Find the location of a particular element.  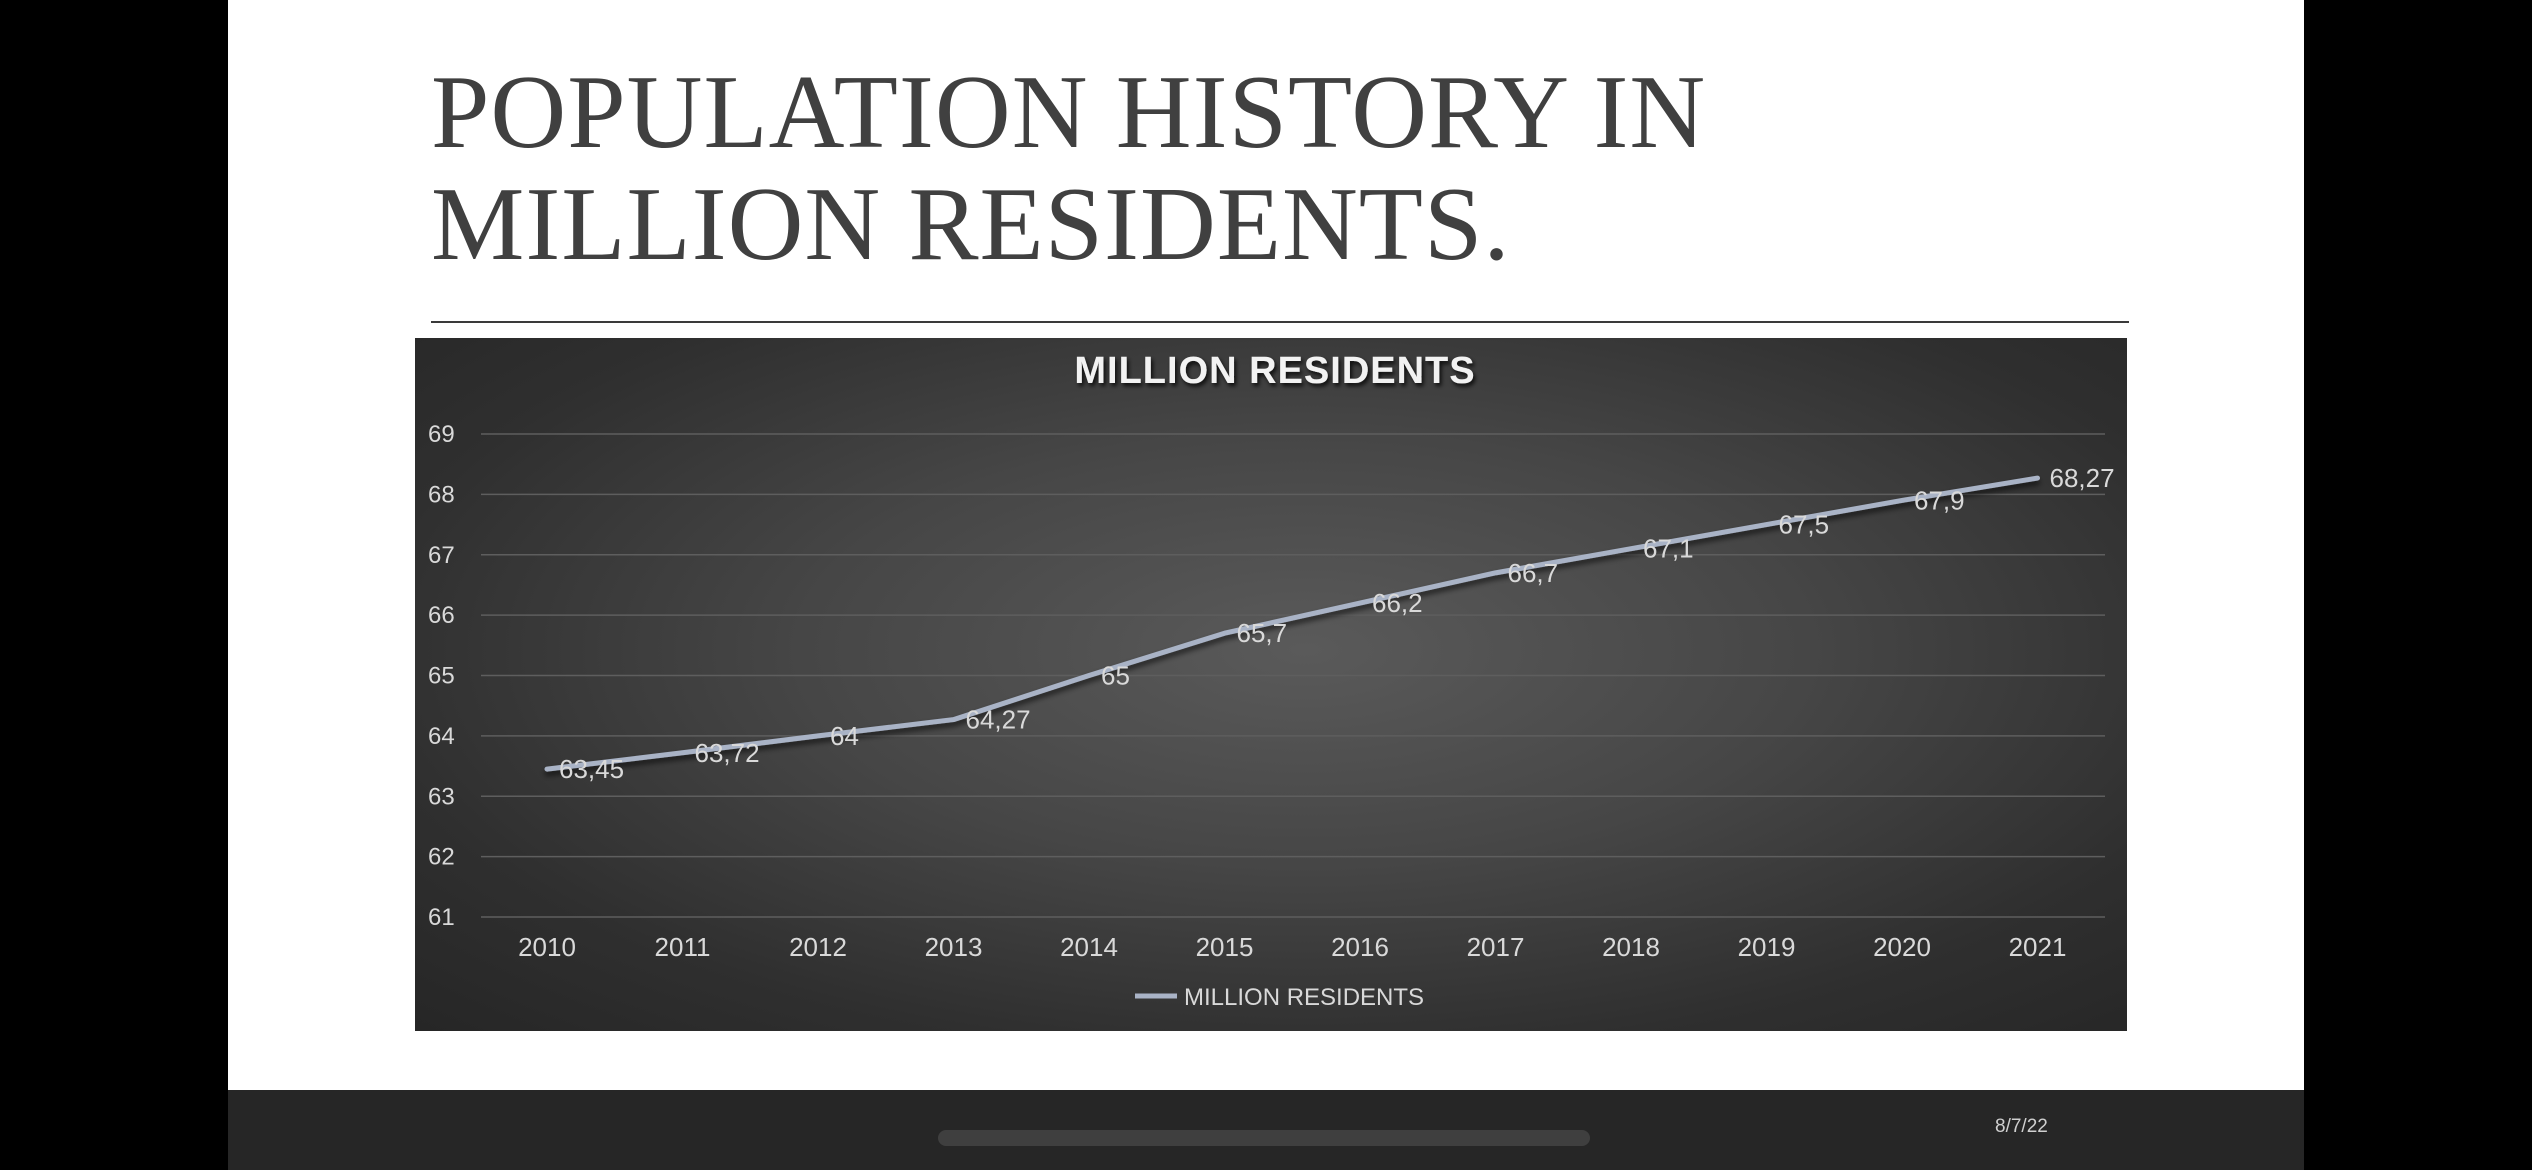

bottom-bar: 8/7/22 is located at coordinates (1266, 1130).